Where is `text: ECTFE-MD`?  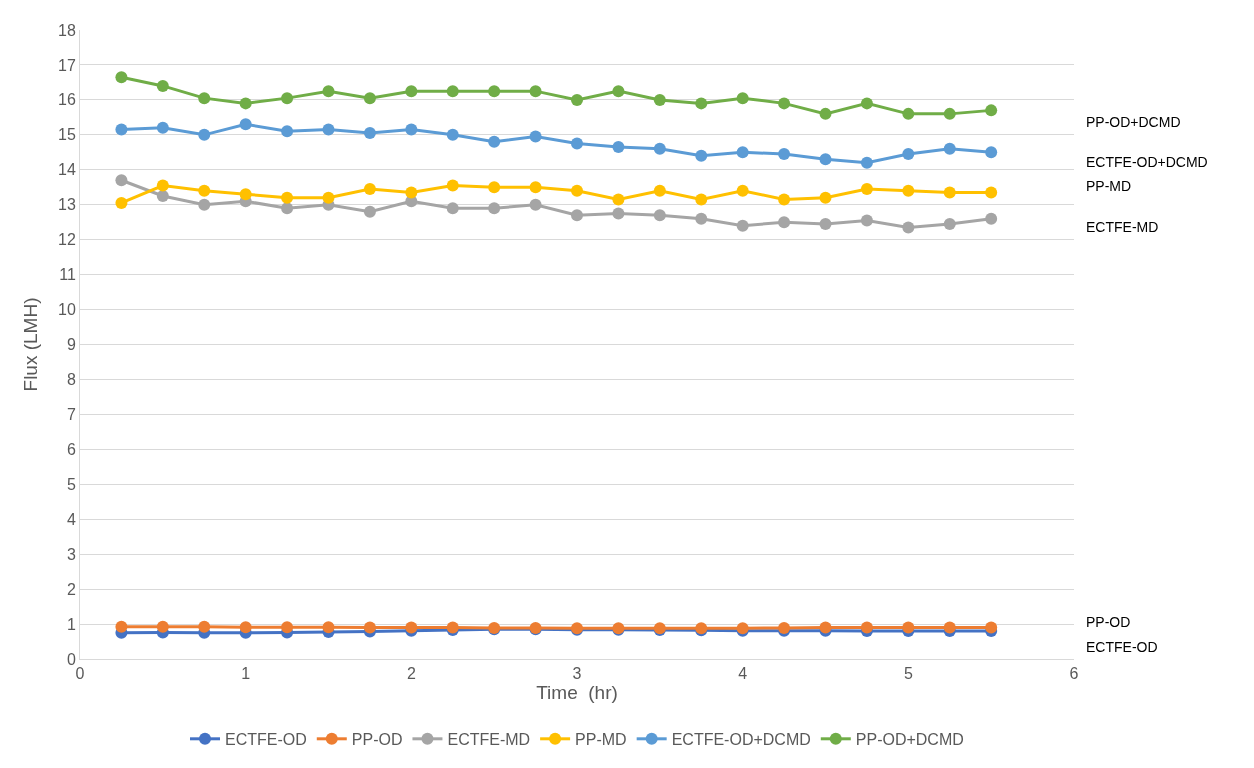
text: ECTFE-MD is located at coordinates (1122, 227).